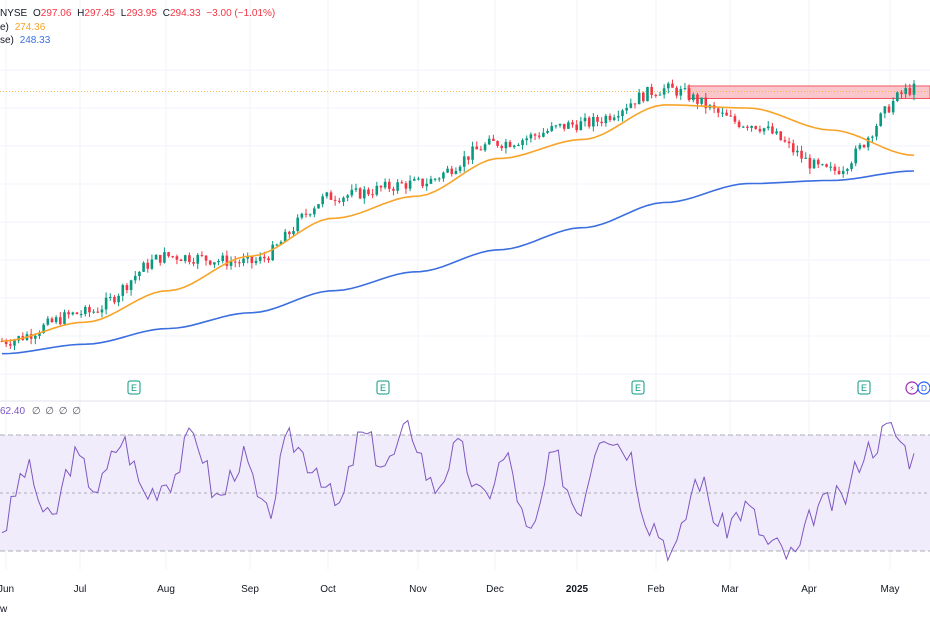  I want to click on change-value: −3.00 (−1.01%), so click(241, 13).